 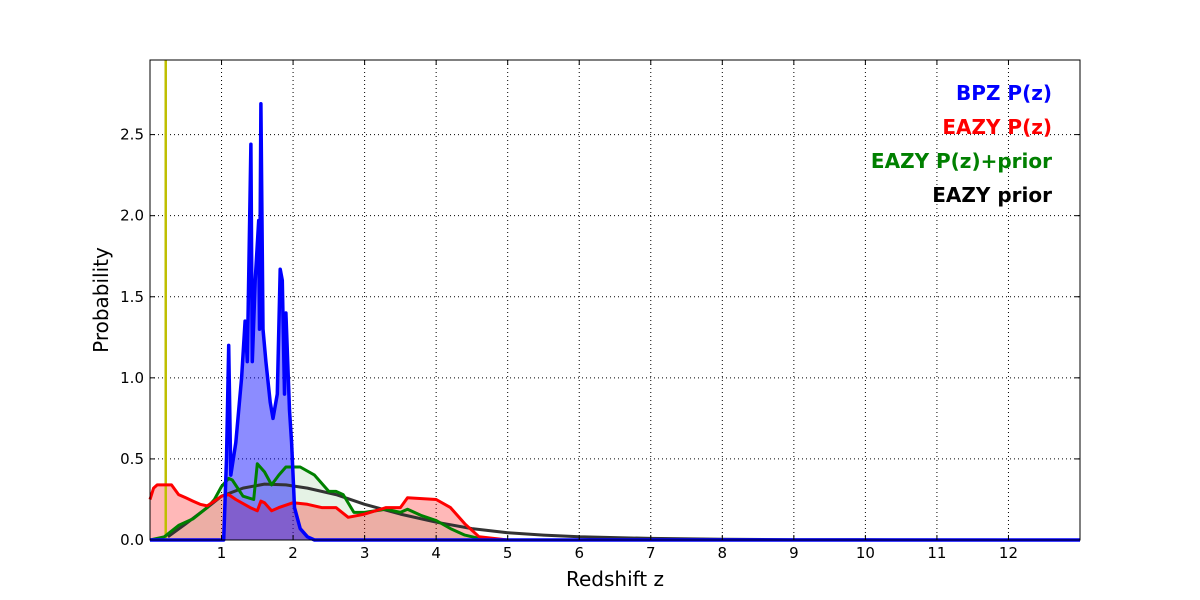 I want to click on y-tick-label: 2.5, so click(x=132, y=135).